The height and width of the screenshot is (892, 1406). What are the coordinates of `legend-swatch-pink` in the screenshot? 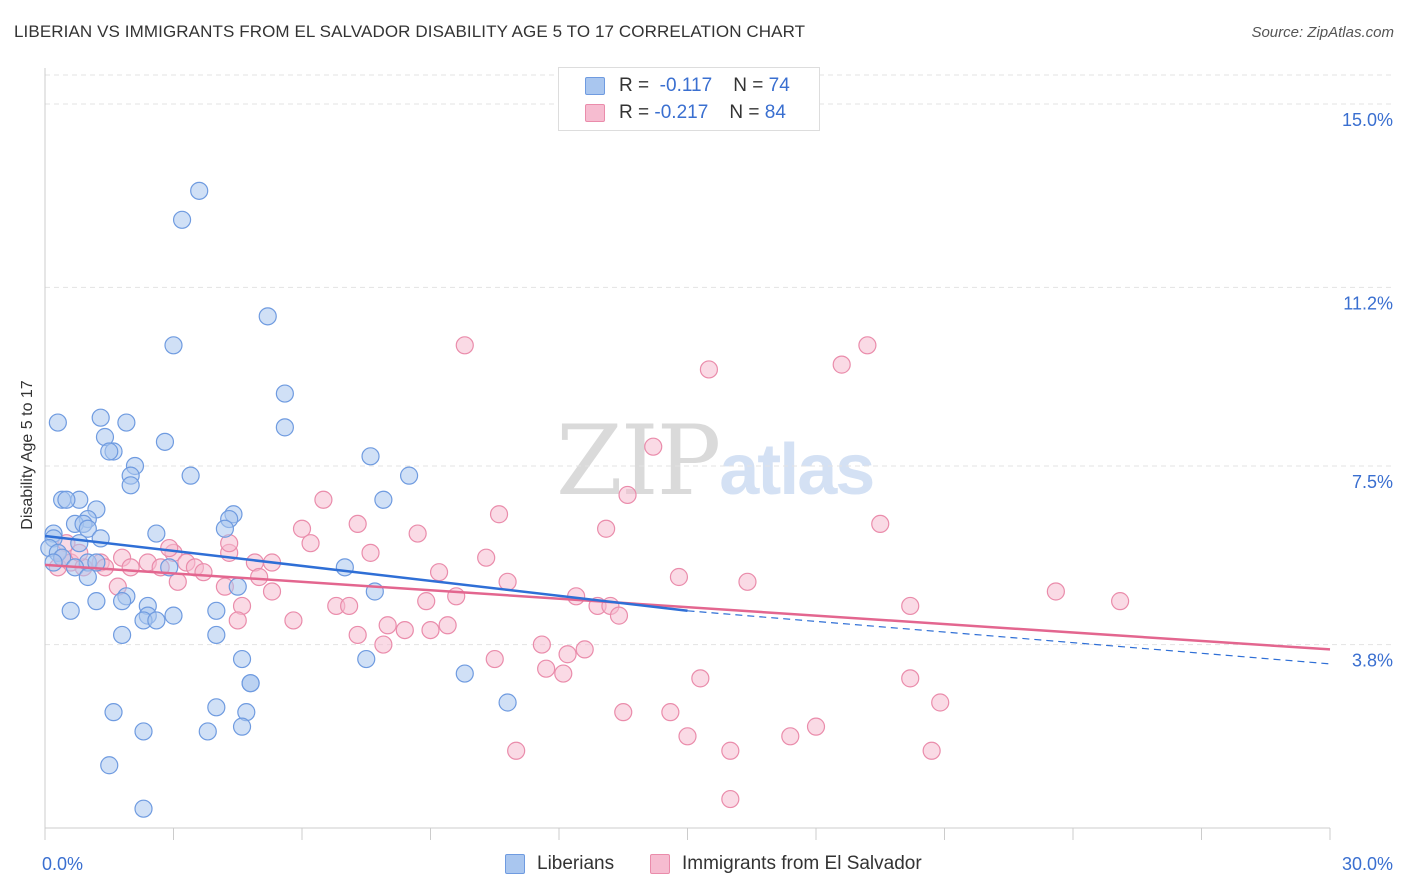 It's located at (595, 113).